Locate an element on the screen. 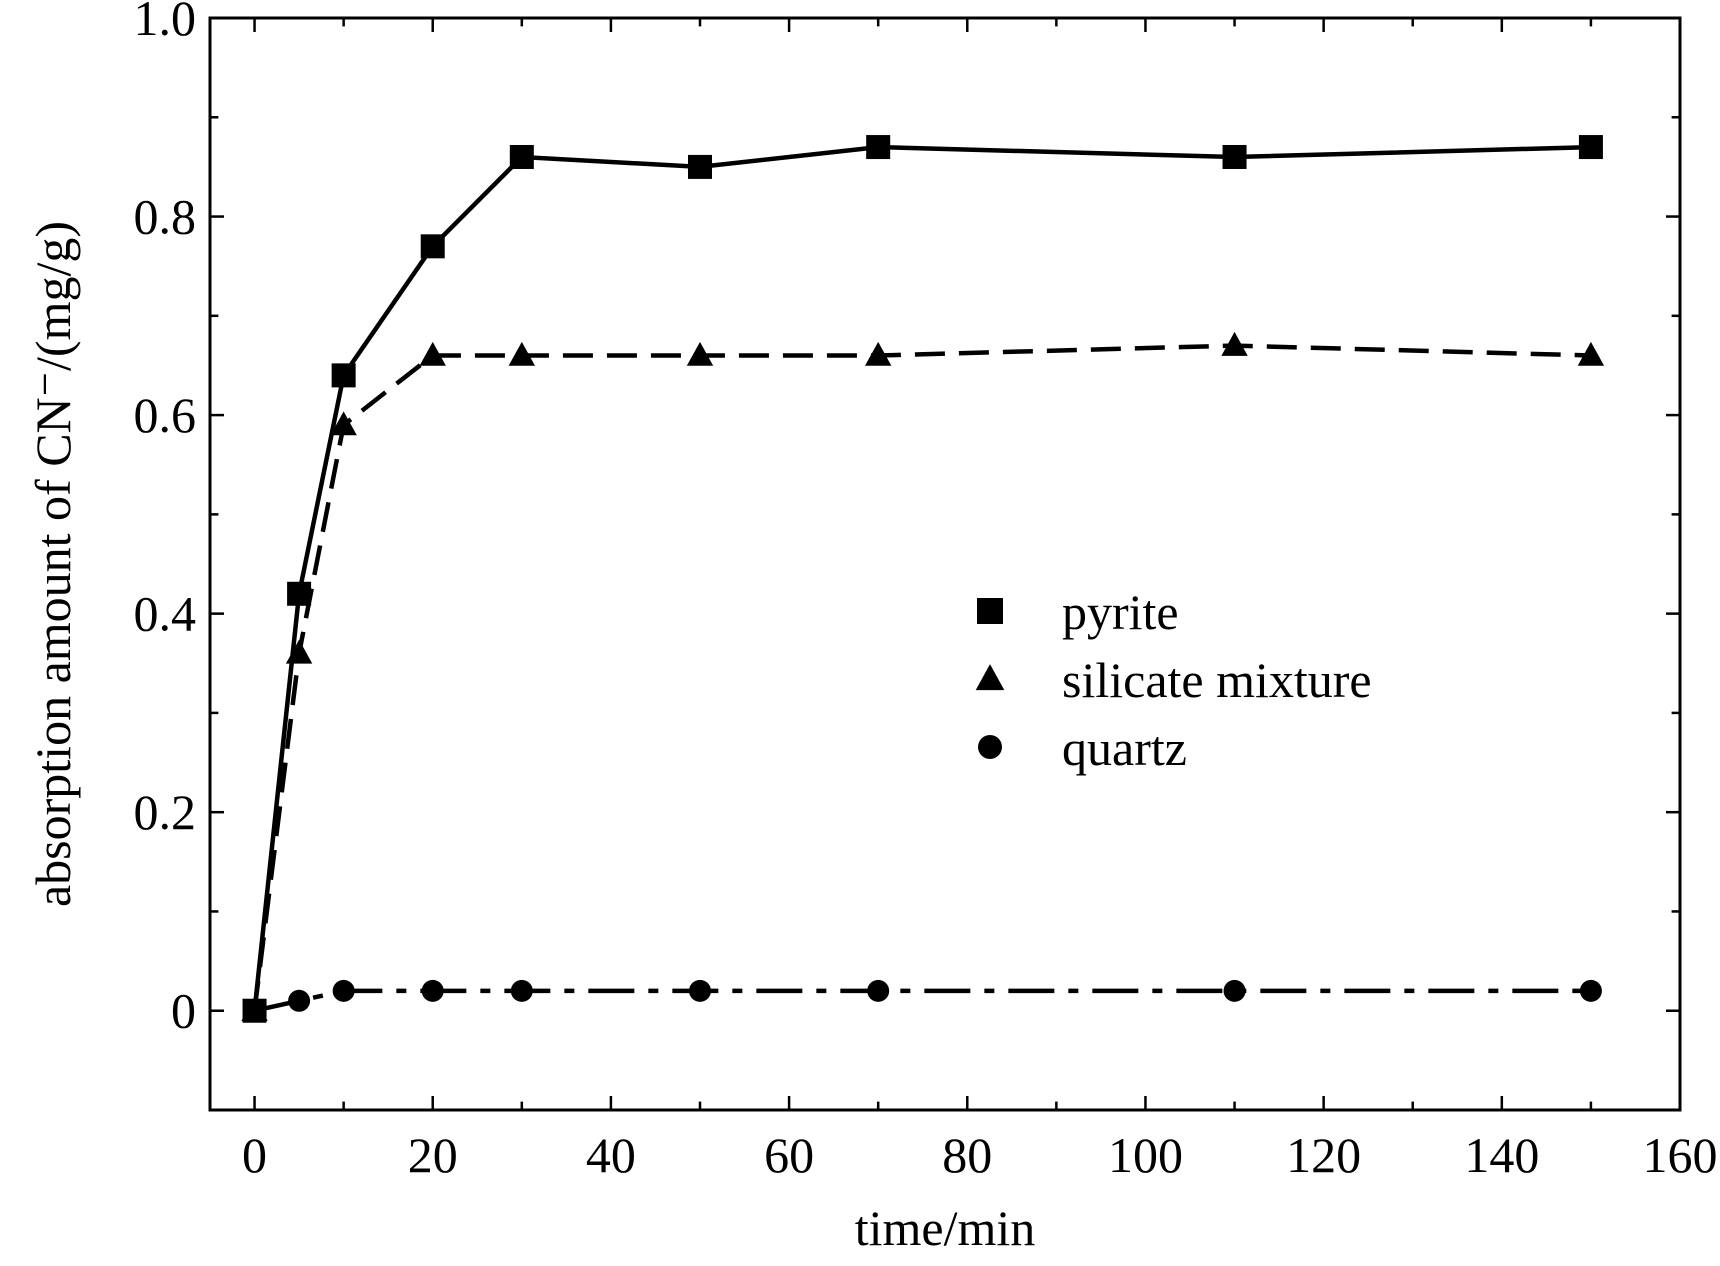 Image resolution: width=1720 pixels, height=1266 pixels. legend-item: quartz is located at coordinates (1082, 748).